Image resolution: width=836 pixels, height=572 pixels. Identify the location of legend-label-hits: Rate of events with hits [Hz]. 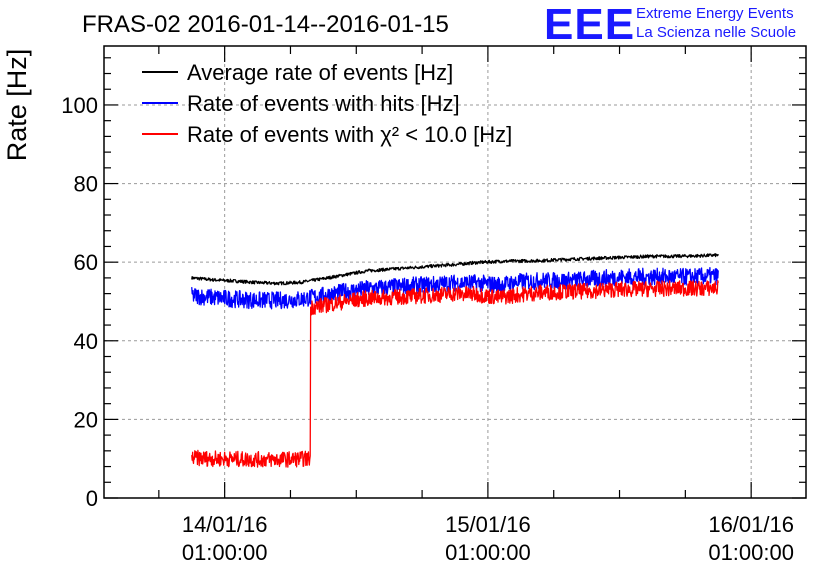
(323, 103).